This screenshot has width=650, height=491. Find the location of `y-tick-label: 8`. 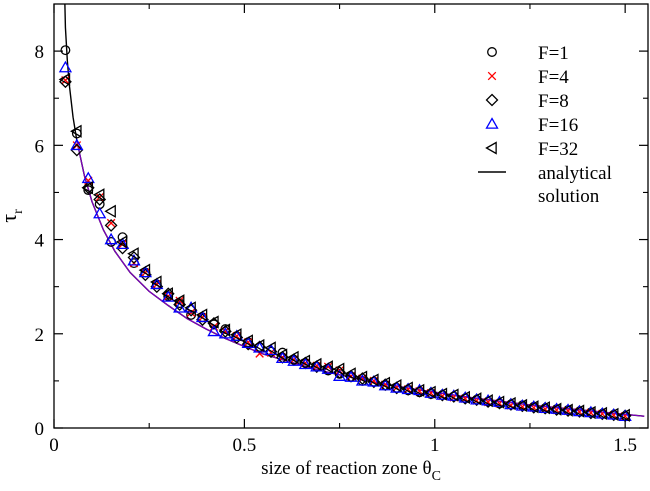

y-tick-label: 8 is located at coordinates (40, 52).